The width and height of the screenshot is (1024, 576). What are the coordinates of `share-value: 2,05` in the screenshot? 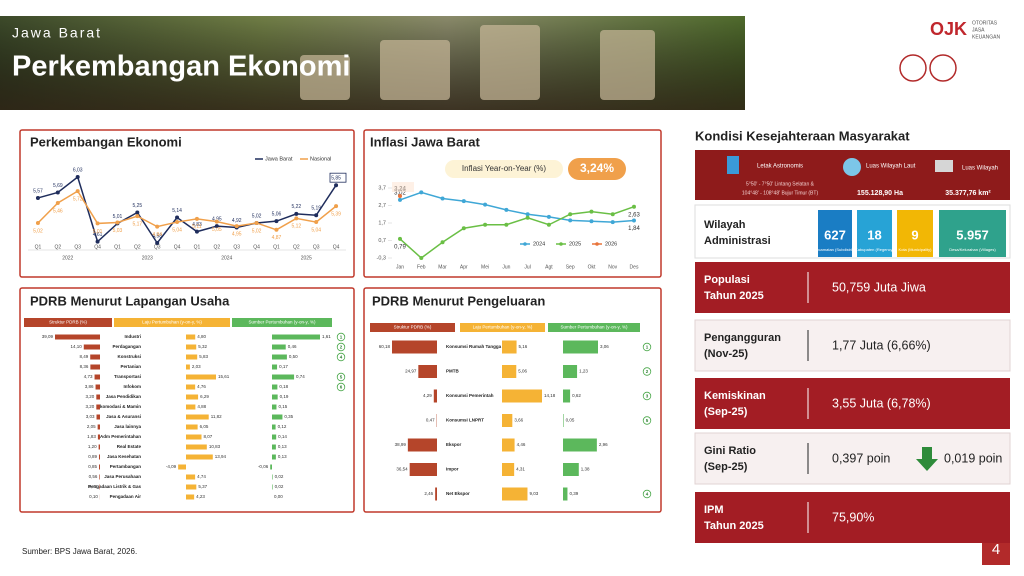 It's located at (91, 426).